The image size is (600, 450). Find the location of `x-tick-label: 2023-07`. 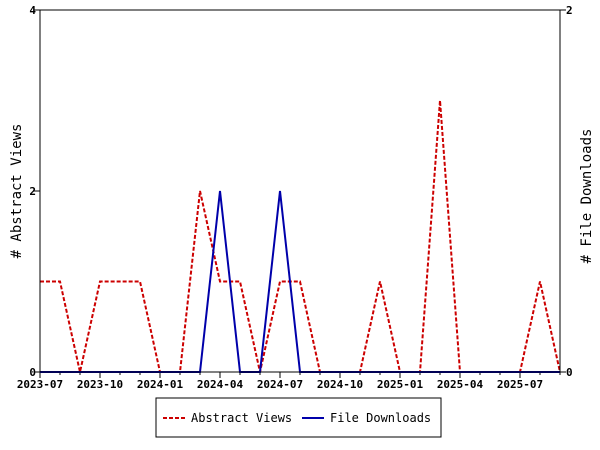

x-tick-label: 2023-07 is located at coordinates (40, 384).